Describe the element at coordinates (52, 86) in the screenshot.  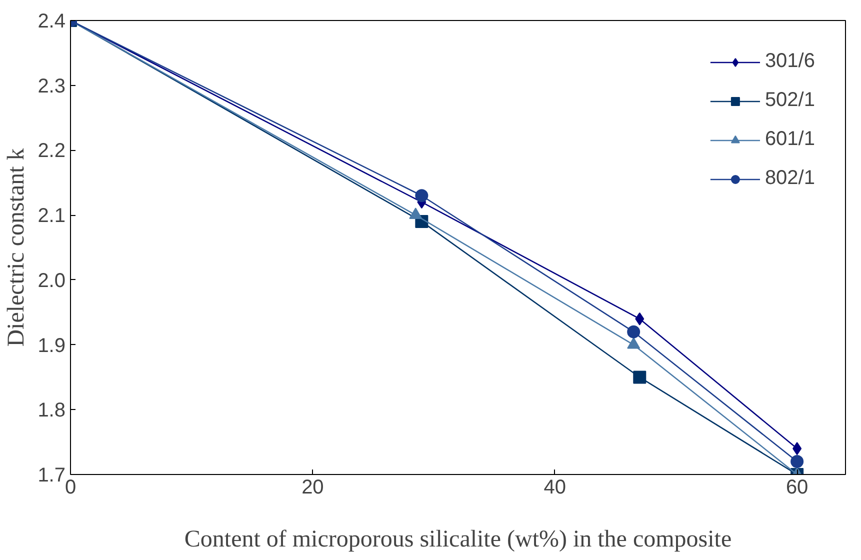
I see `y-tick-label: 2.3` at that location.